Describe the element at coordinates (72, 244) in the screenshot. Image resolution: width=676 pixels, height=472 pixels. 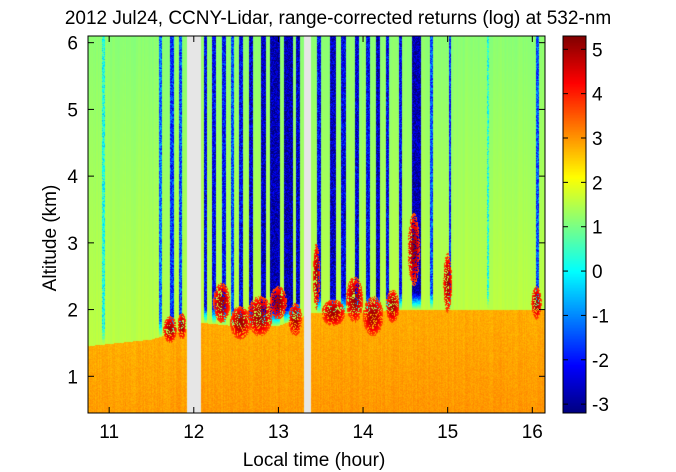
I see `y-tick-label: 3` at that location.